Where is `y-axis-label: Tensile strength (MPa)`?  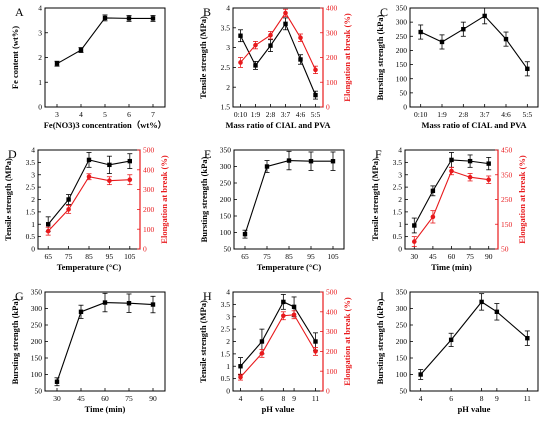
y-axis-label: Tensile strength (MPa) is located at coordinates (375, 199).